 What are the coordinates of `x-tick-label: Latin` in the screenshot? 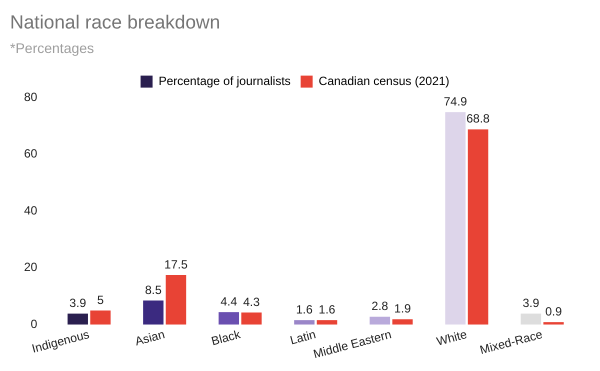 It's located at (303, 337).